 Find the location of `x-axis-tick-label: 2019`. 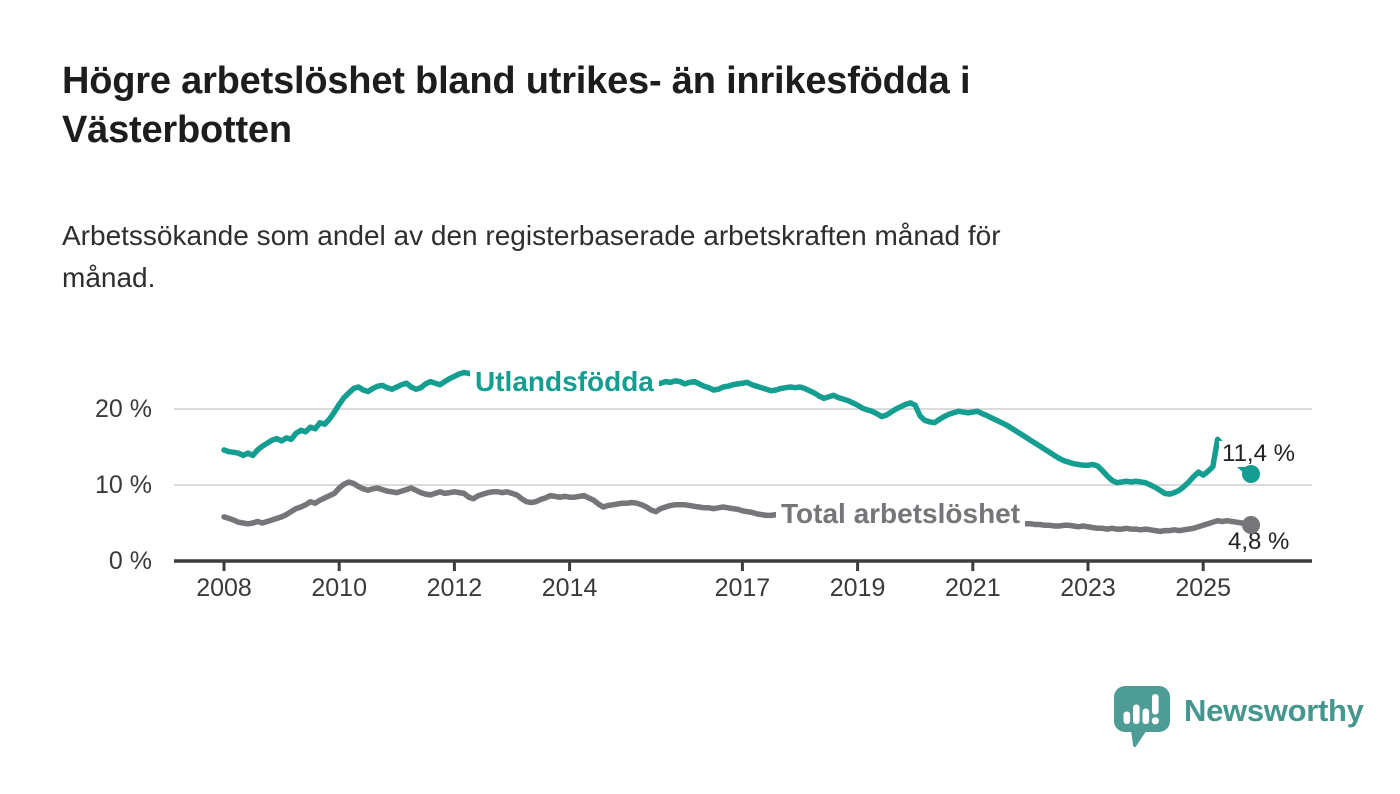

x-axis-tick-label: 2019 is located at coordinates (857, 588).